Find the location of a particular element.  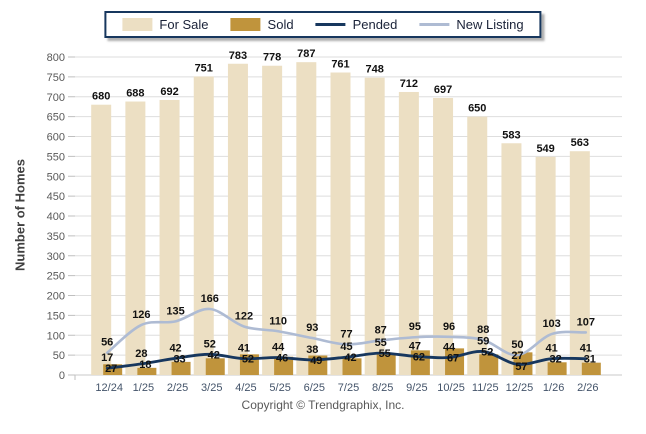

sold-value-label: 46 is located at coordinates (282, 359).